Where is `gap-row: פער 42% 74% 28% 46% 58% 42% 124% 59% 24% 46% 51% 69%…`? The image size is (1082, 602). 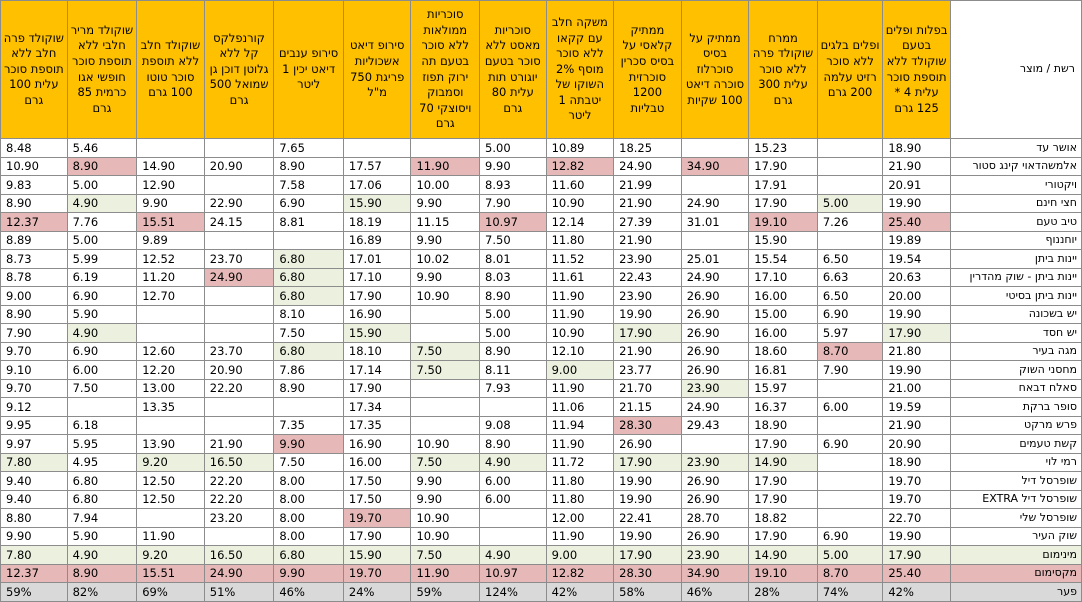 gap-row: פער 42% 74% 28% 46% 58% 42% 124% 59% 24% 46% 51% 69%… is located at coordinates (541, 592).